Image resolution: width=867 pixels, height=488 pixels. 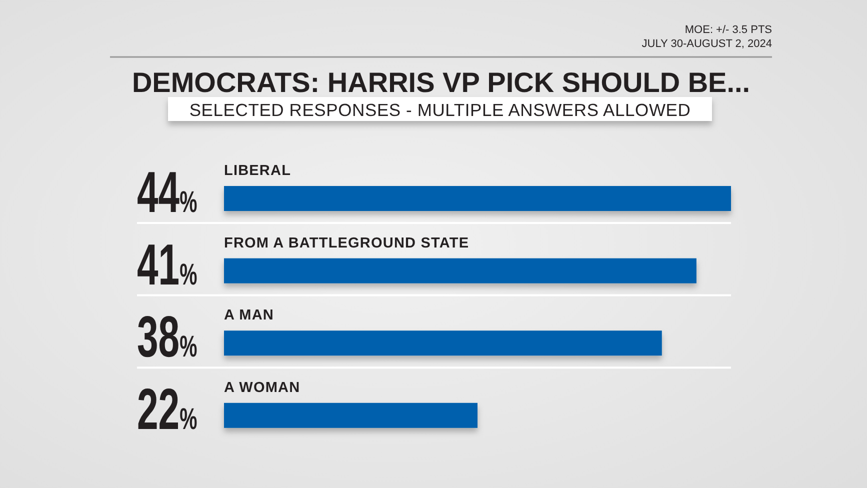 I want to click on y-tick-label: A MAN, so click(x=249, y=316).